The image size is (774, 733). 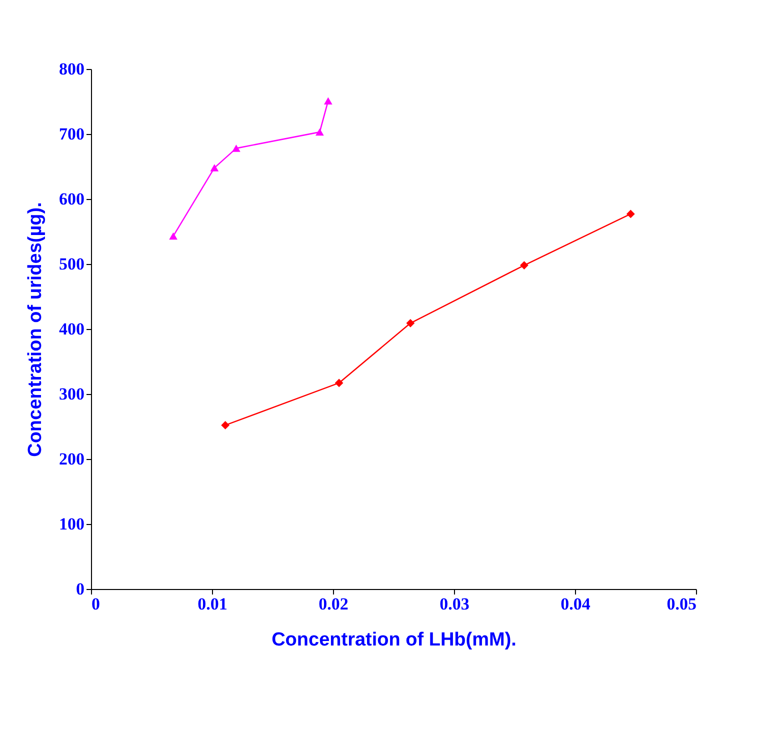 I want to click on y-axis-title: Concentration of urides(µg)., so click(x=35, y=329).